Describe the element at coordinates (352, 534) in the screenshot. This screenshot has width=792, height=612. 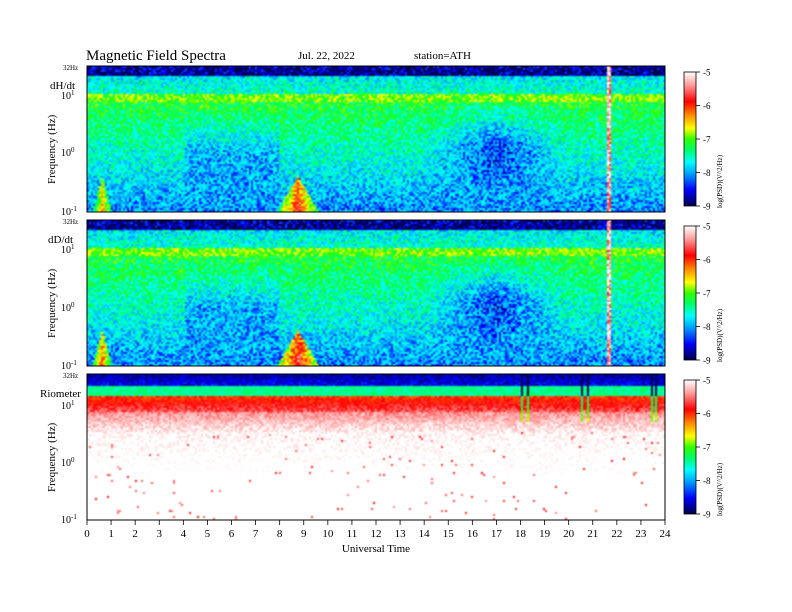
I see `x-tick-label: 11` at that location.